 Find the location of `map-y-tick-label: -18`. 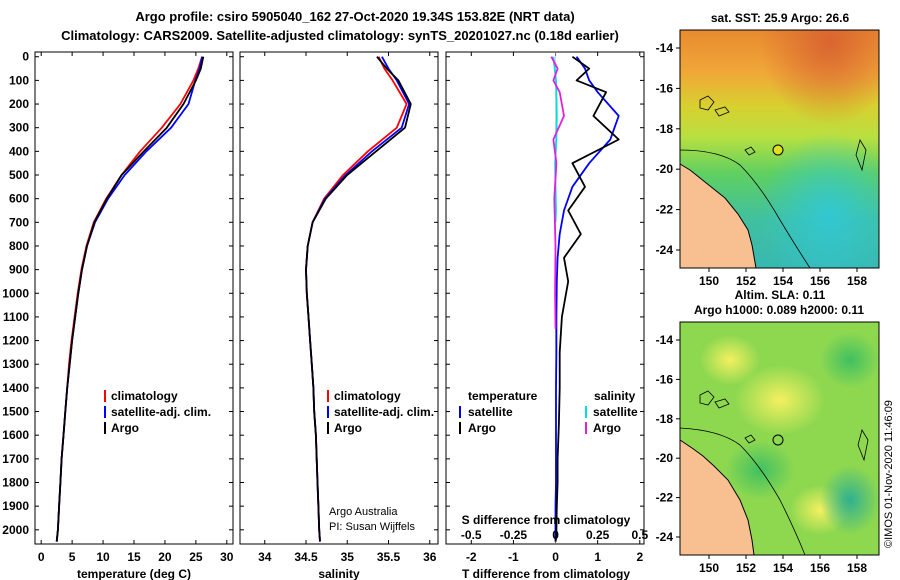

map-y-tick-label: -18 is located at coordinates (665, 419).